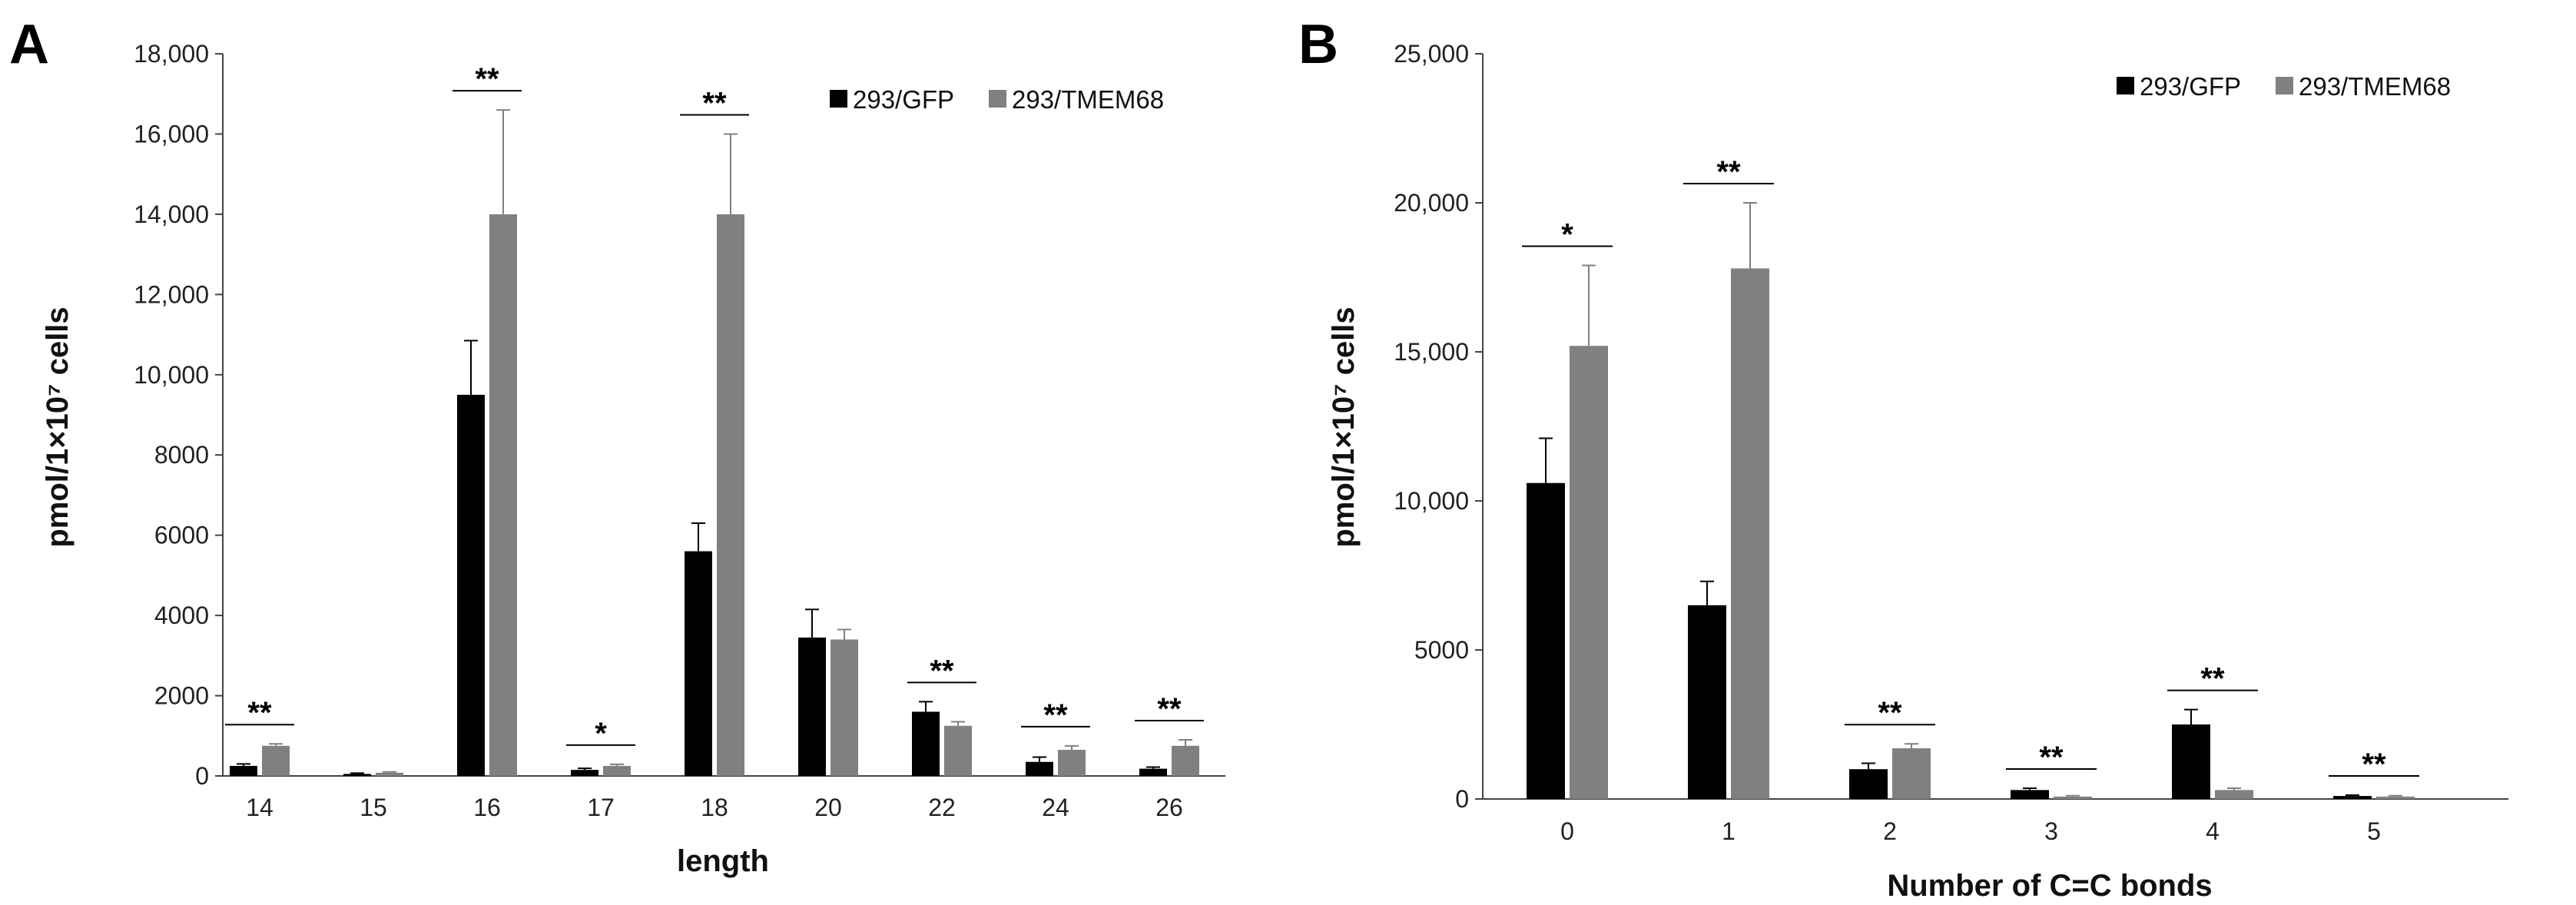  Describe the element at coordinates (1169, 807) in the screenshot. I see `x-tick-label: 26` at that location.